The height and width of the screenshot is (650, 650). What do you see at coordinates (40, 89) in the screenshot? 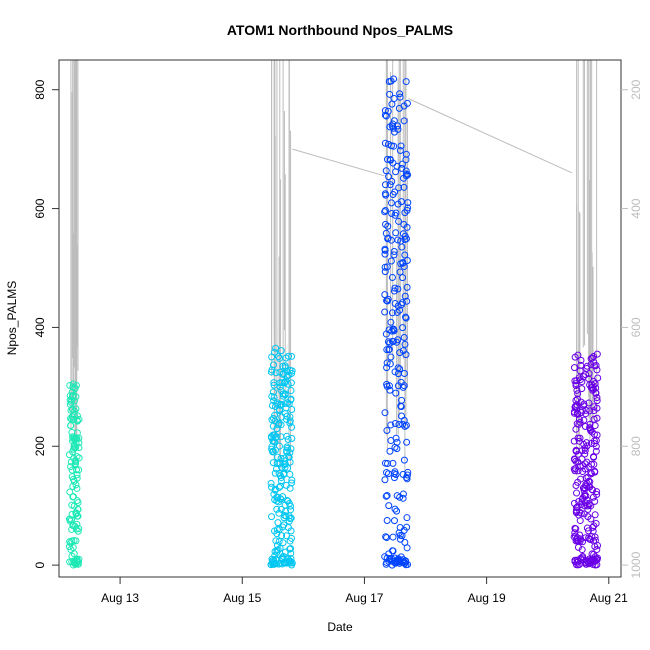
I see `y-tick-label: 800` at bounding box center [40, 89].